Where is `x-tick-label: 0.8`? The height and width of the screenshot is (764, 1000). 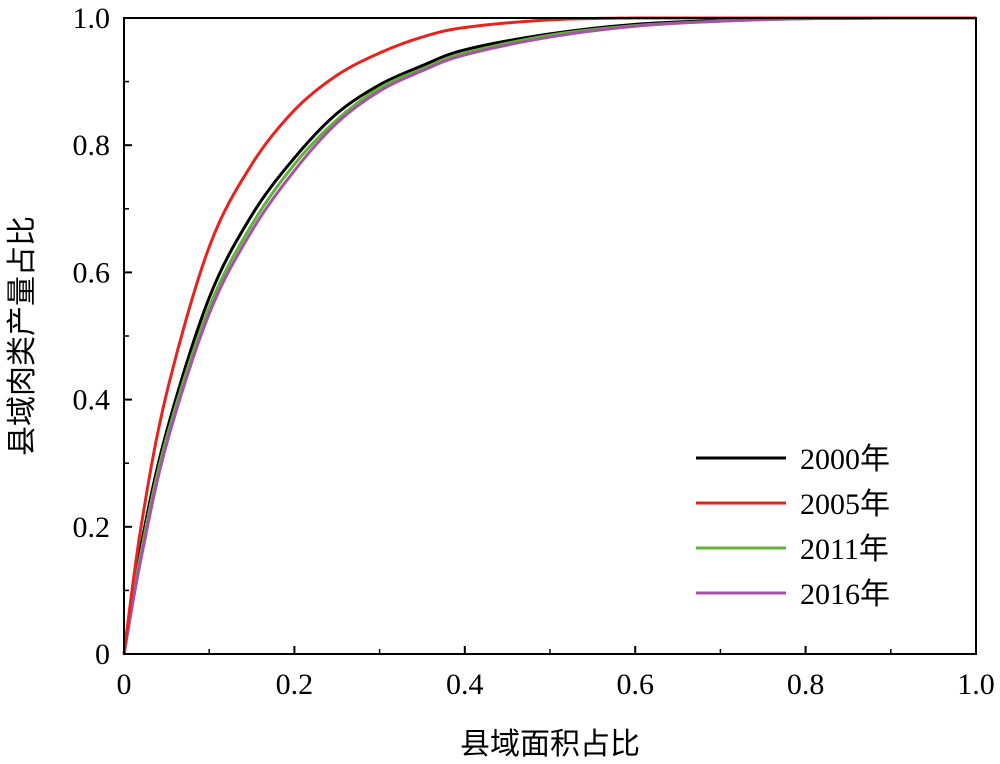 x-tick-label: 0.8 is located at coordinates (806, 684).